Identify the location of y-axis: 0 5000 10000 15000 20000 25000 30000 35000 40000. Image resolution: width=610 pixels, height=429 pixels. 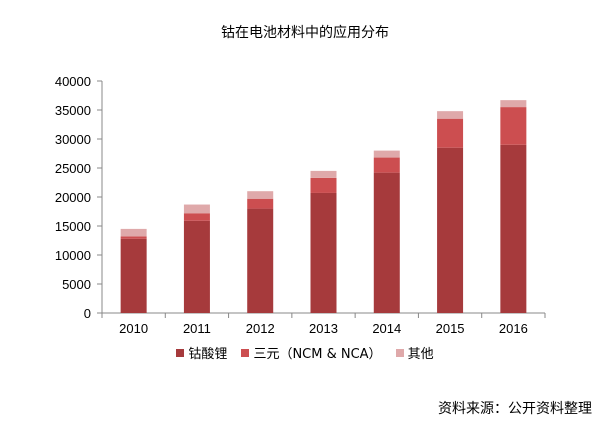
(79, 197).